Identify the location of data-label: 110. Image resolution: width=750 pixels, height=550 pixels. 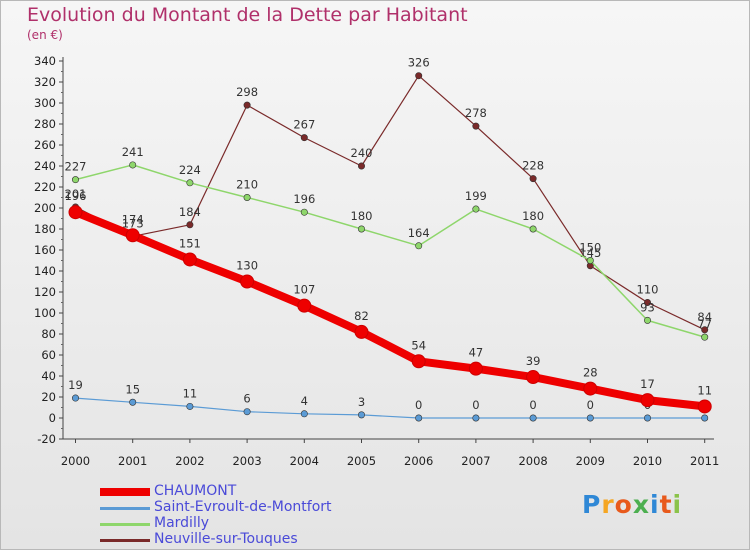
(648, 290).